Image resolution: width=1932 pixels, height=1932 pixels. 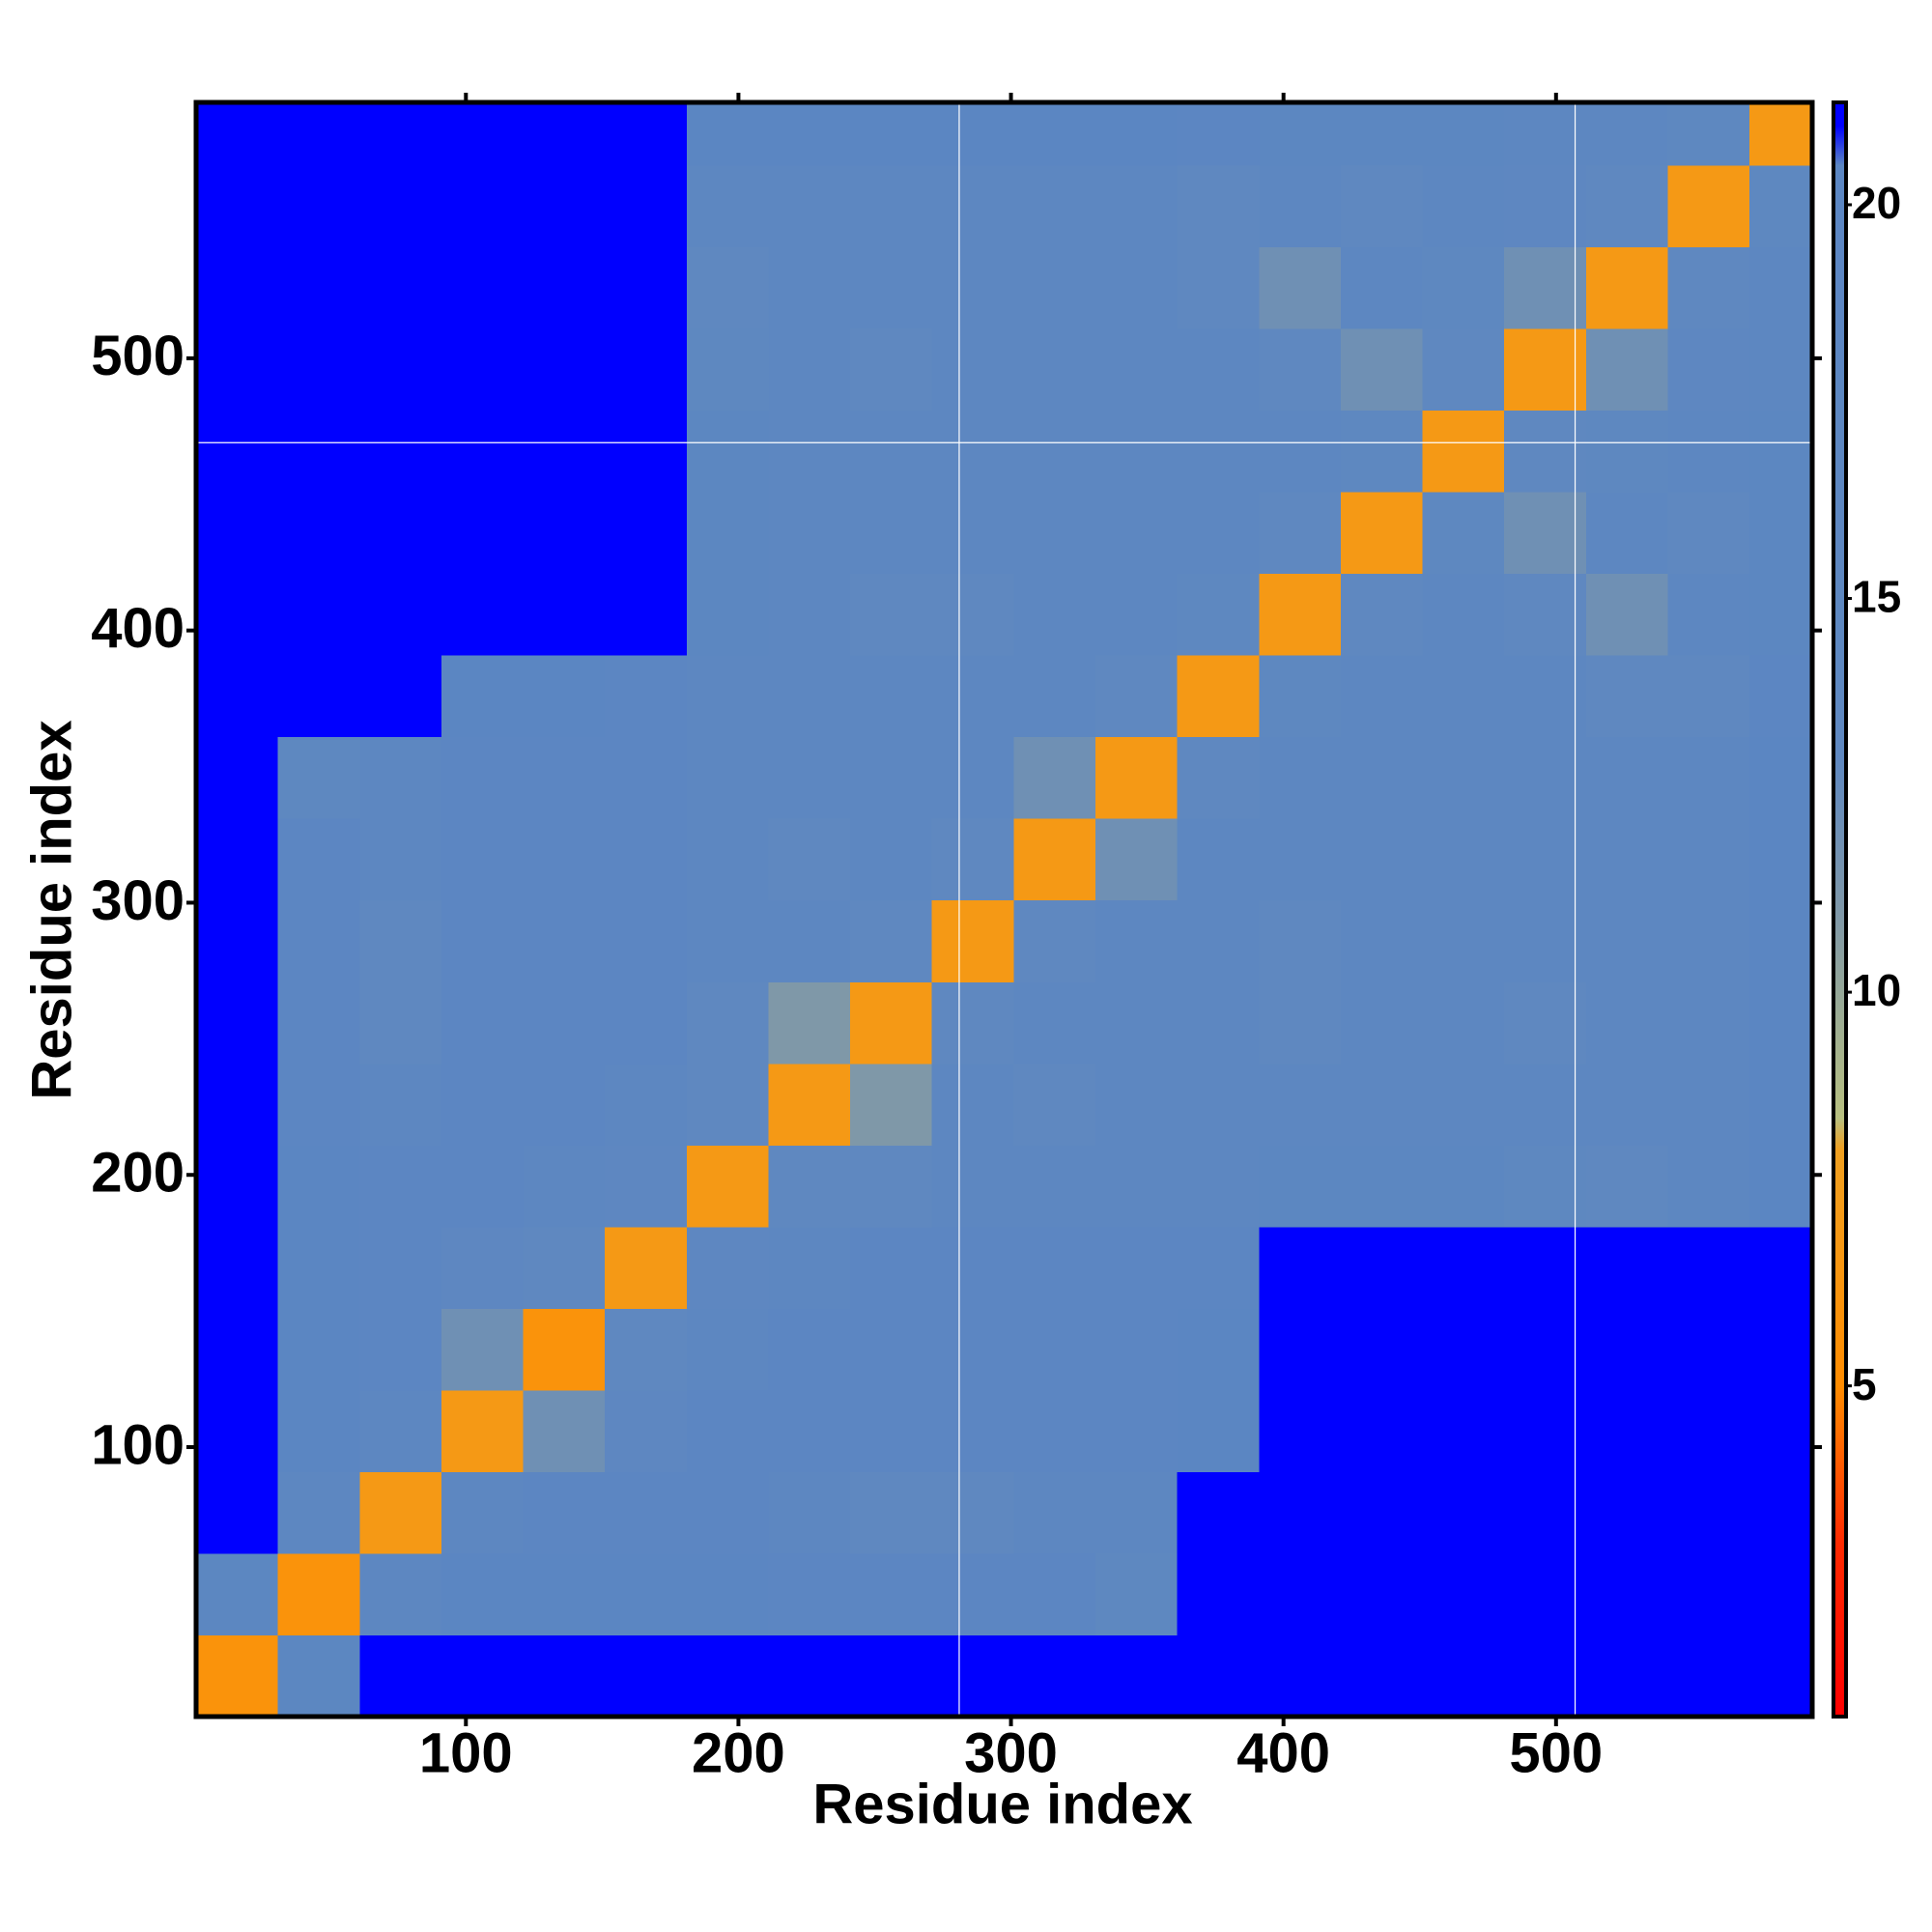 I want to click on x-tick-label: 100, so click(x=466, y=1752).